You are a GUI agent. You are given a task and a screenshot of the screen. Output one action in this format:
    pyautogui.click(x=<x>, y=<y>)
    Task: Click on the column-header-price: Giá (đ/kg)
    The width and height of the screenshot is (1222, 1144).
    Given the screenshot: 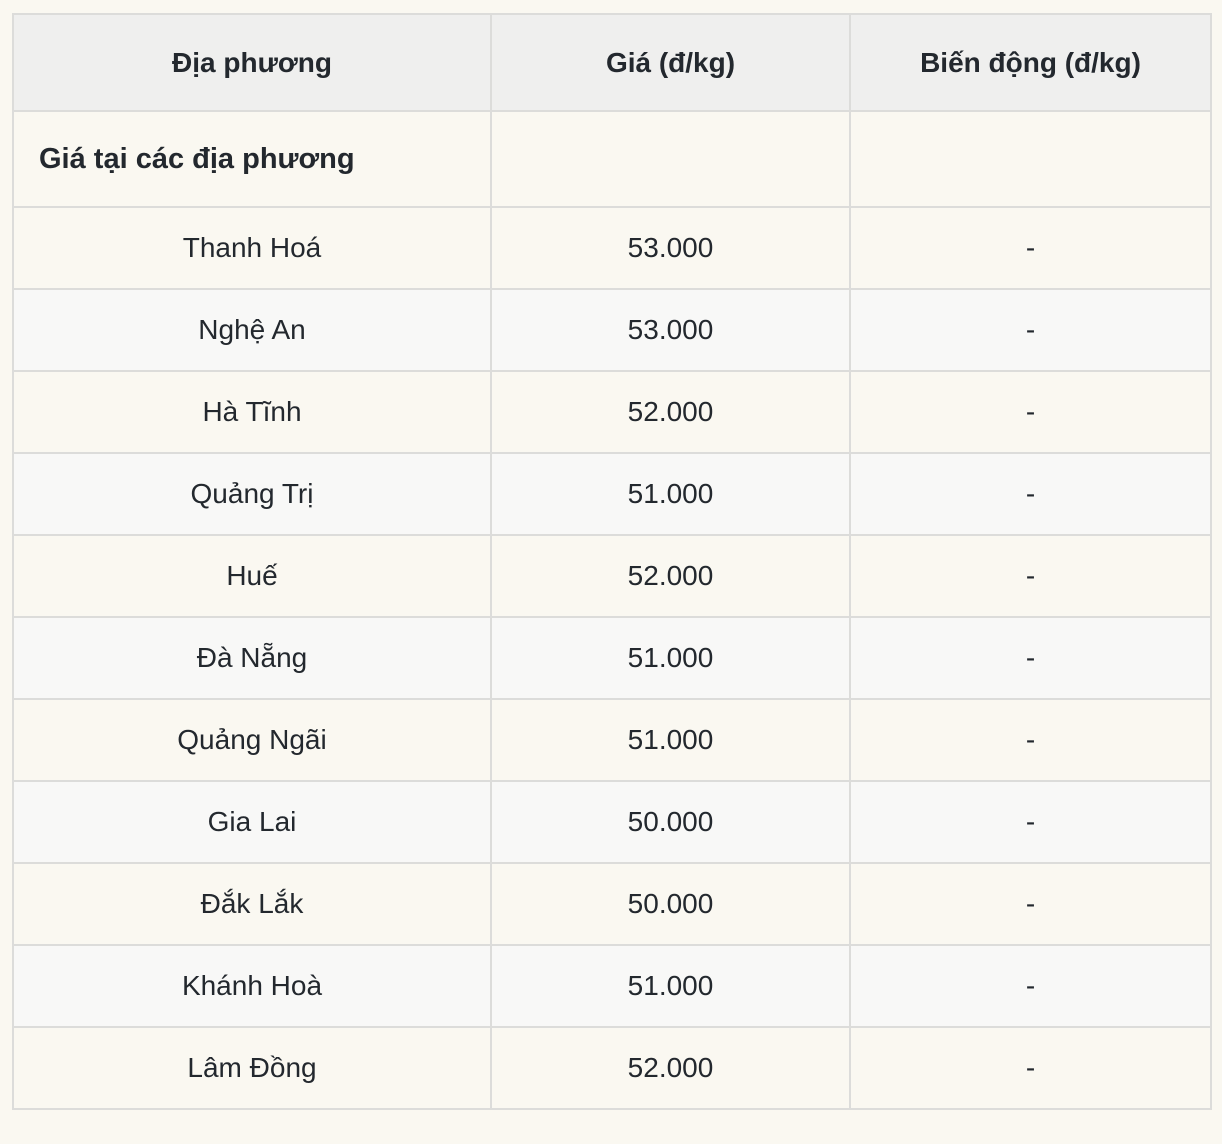 What is the action you would take?
    pyautogui.click(x=670, y=62)
    